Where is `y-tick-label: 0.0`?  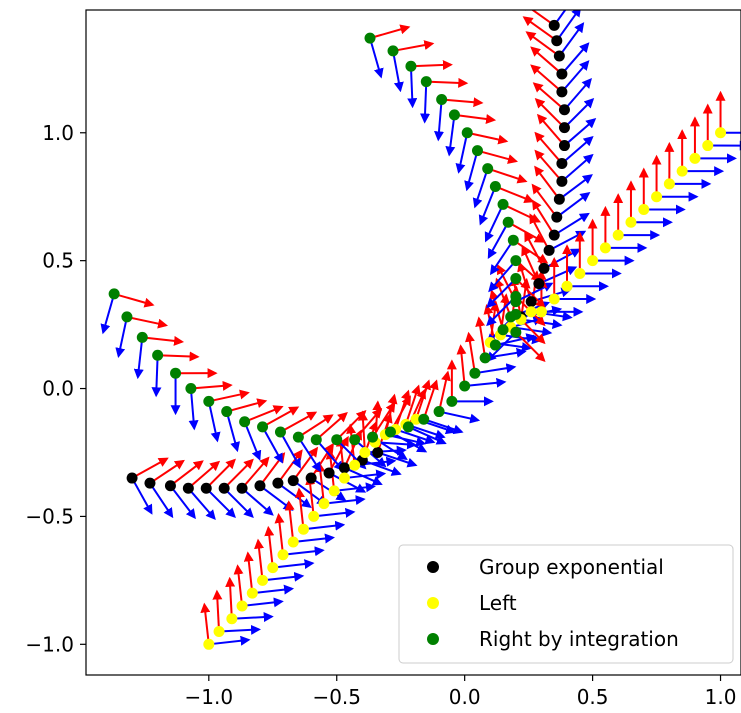 y-tick-label: 0.0 is located at coordinates (58, 389).